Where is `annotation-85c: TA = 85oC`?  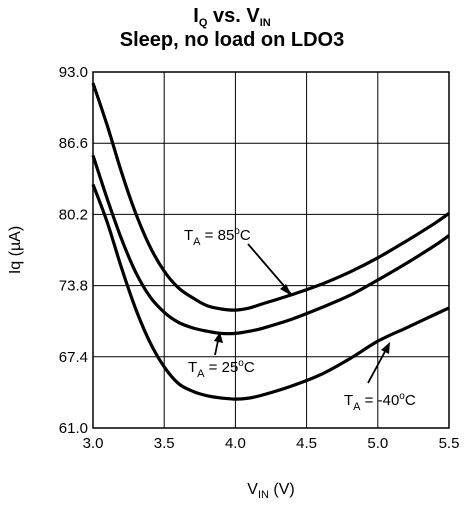 annotation-85c: TA = 85oC is located at coordinates (217, 237).